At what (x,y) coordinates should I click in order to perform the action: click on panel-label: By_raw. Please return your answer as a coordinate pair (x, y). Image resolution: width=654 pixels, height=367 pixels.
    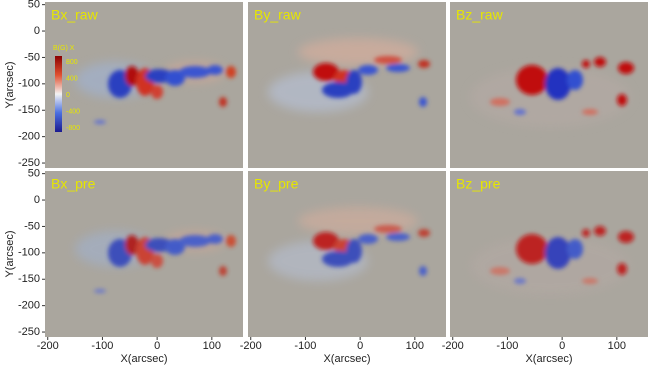
    Looking at the image, I should click on (278, 15).